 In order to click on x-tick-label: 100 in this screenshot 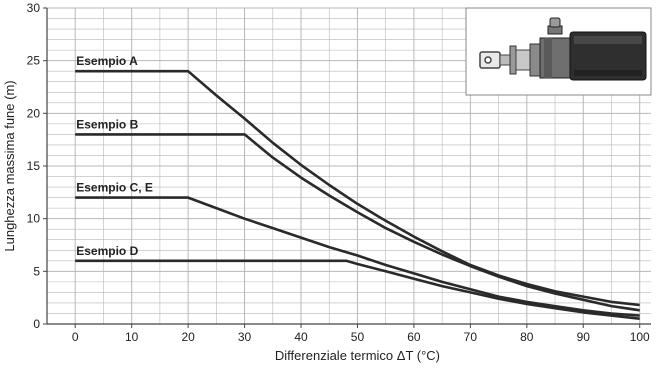, I will do `click(640, 337)`.